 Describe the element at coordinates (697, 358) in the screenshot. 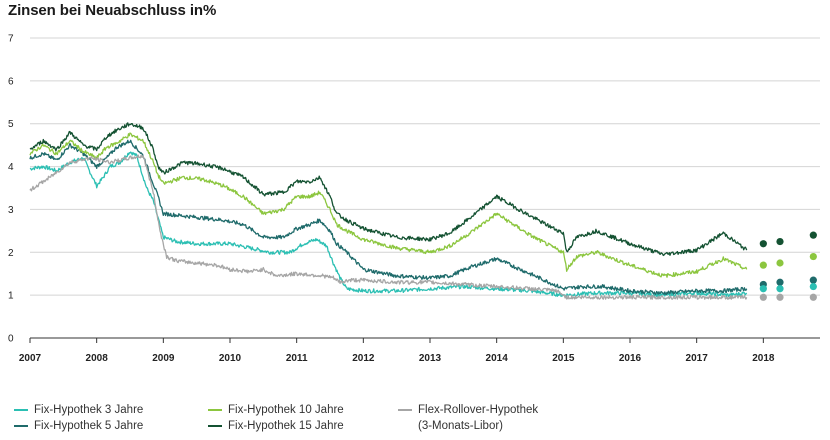

I see `x-tick-label-2017: 2017` at that location.